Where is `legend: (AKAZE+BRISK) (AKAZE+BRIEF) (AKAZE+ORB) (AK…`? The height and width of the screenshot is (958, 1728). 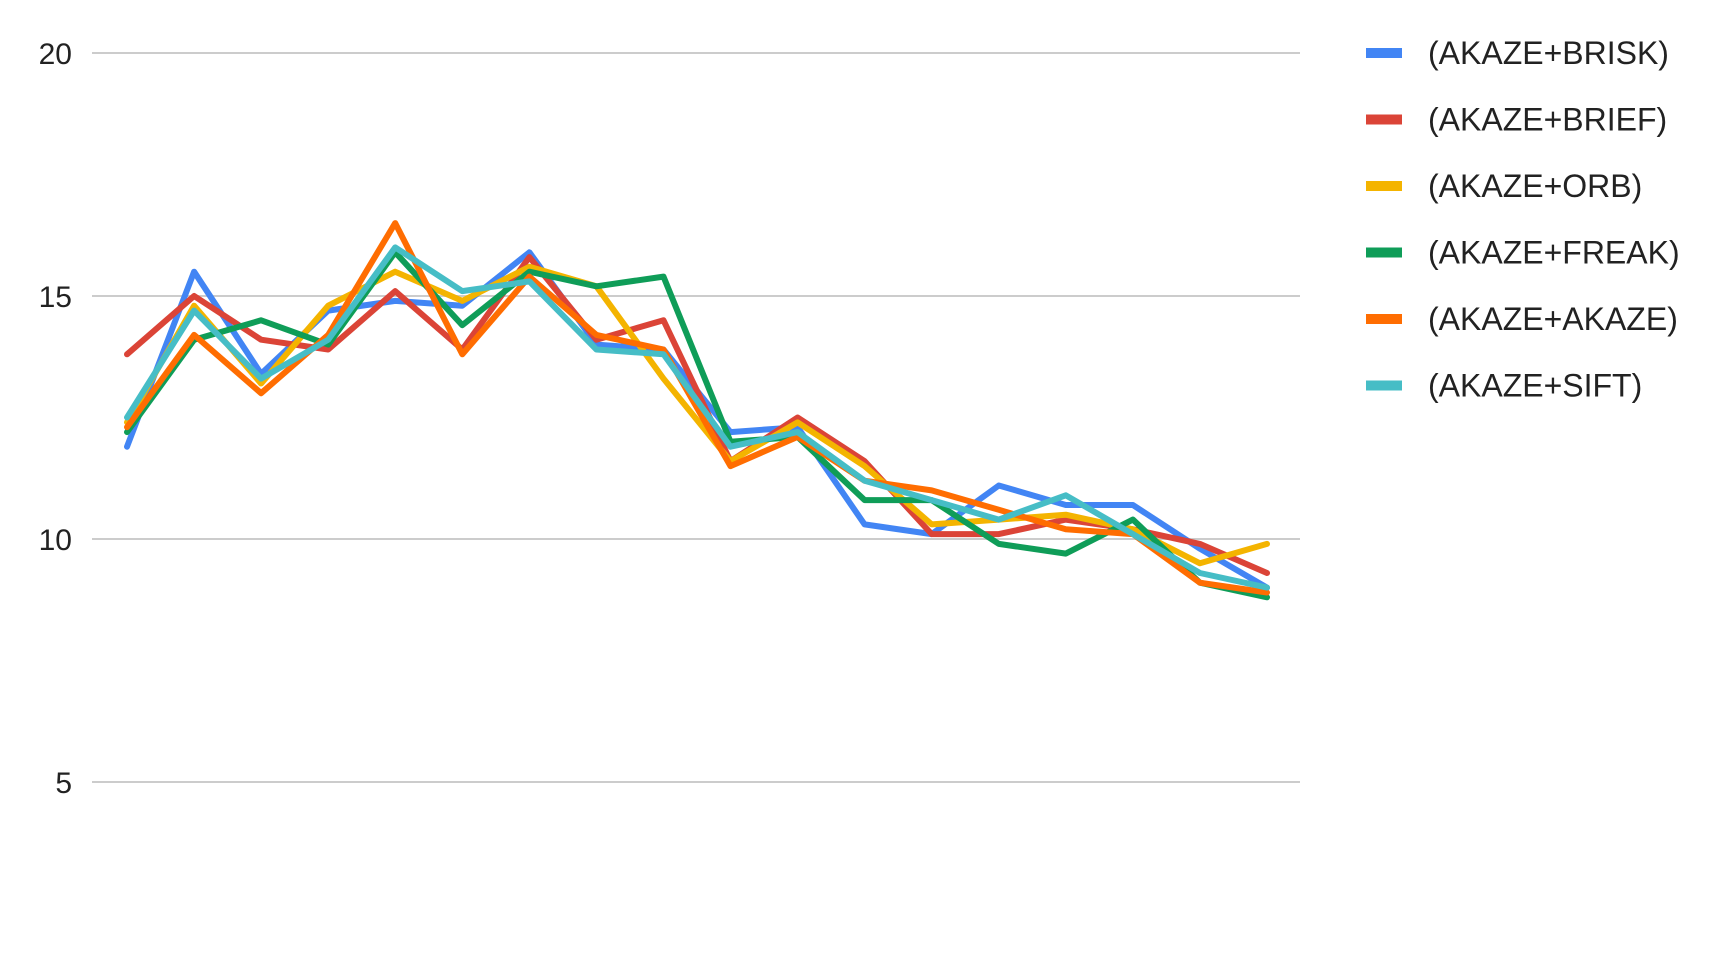 legend: (AKAZE+BRISK) (AKAZE+BRIEF) (AKAZE+ORB) (AK… is located at coordinates (1523, 219).